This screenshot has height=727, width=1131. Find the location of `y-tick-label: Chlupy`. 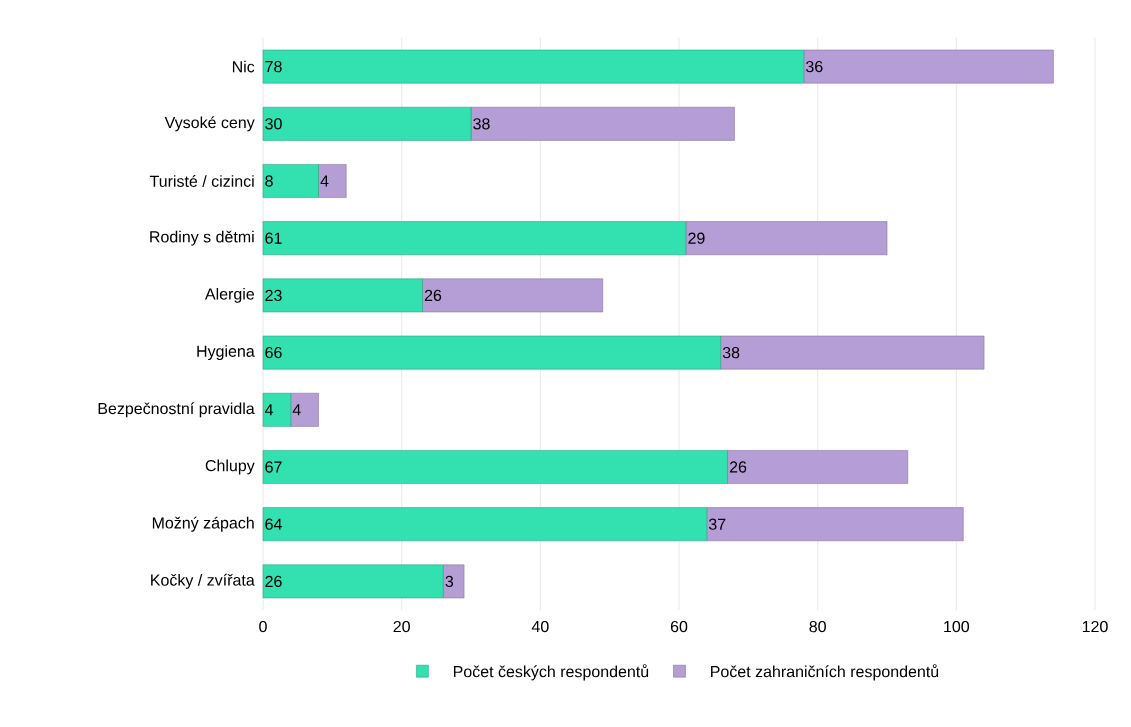

y-tick-label: Chlupy is located at coordinates (230, 467).